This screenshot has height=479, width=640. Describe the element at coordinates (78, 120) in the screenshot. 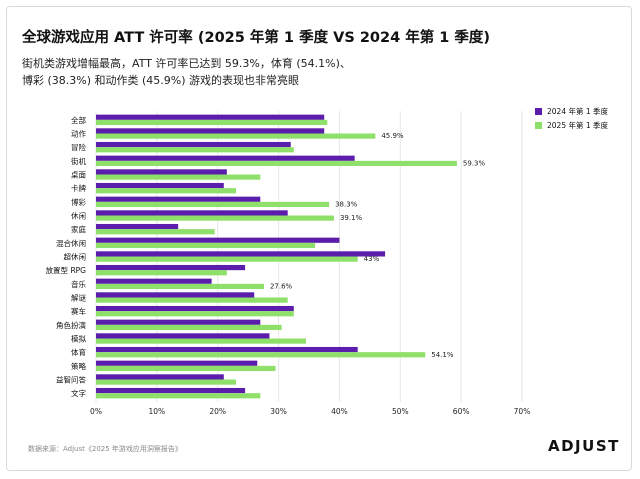

I see `category-label: 全部` at that location.